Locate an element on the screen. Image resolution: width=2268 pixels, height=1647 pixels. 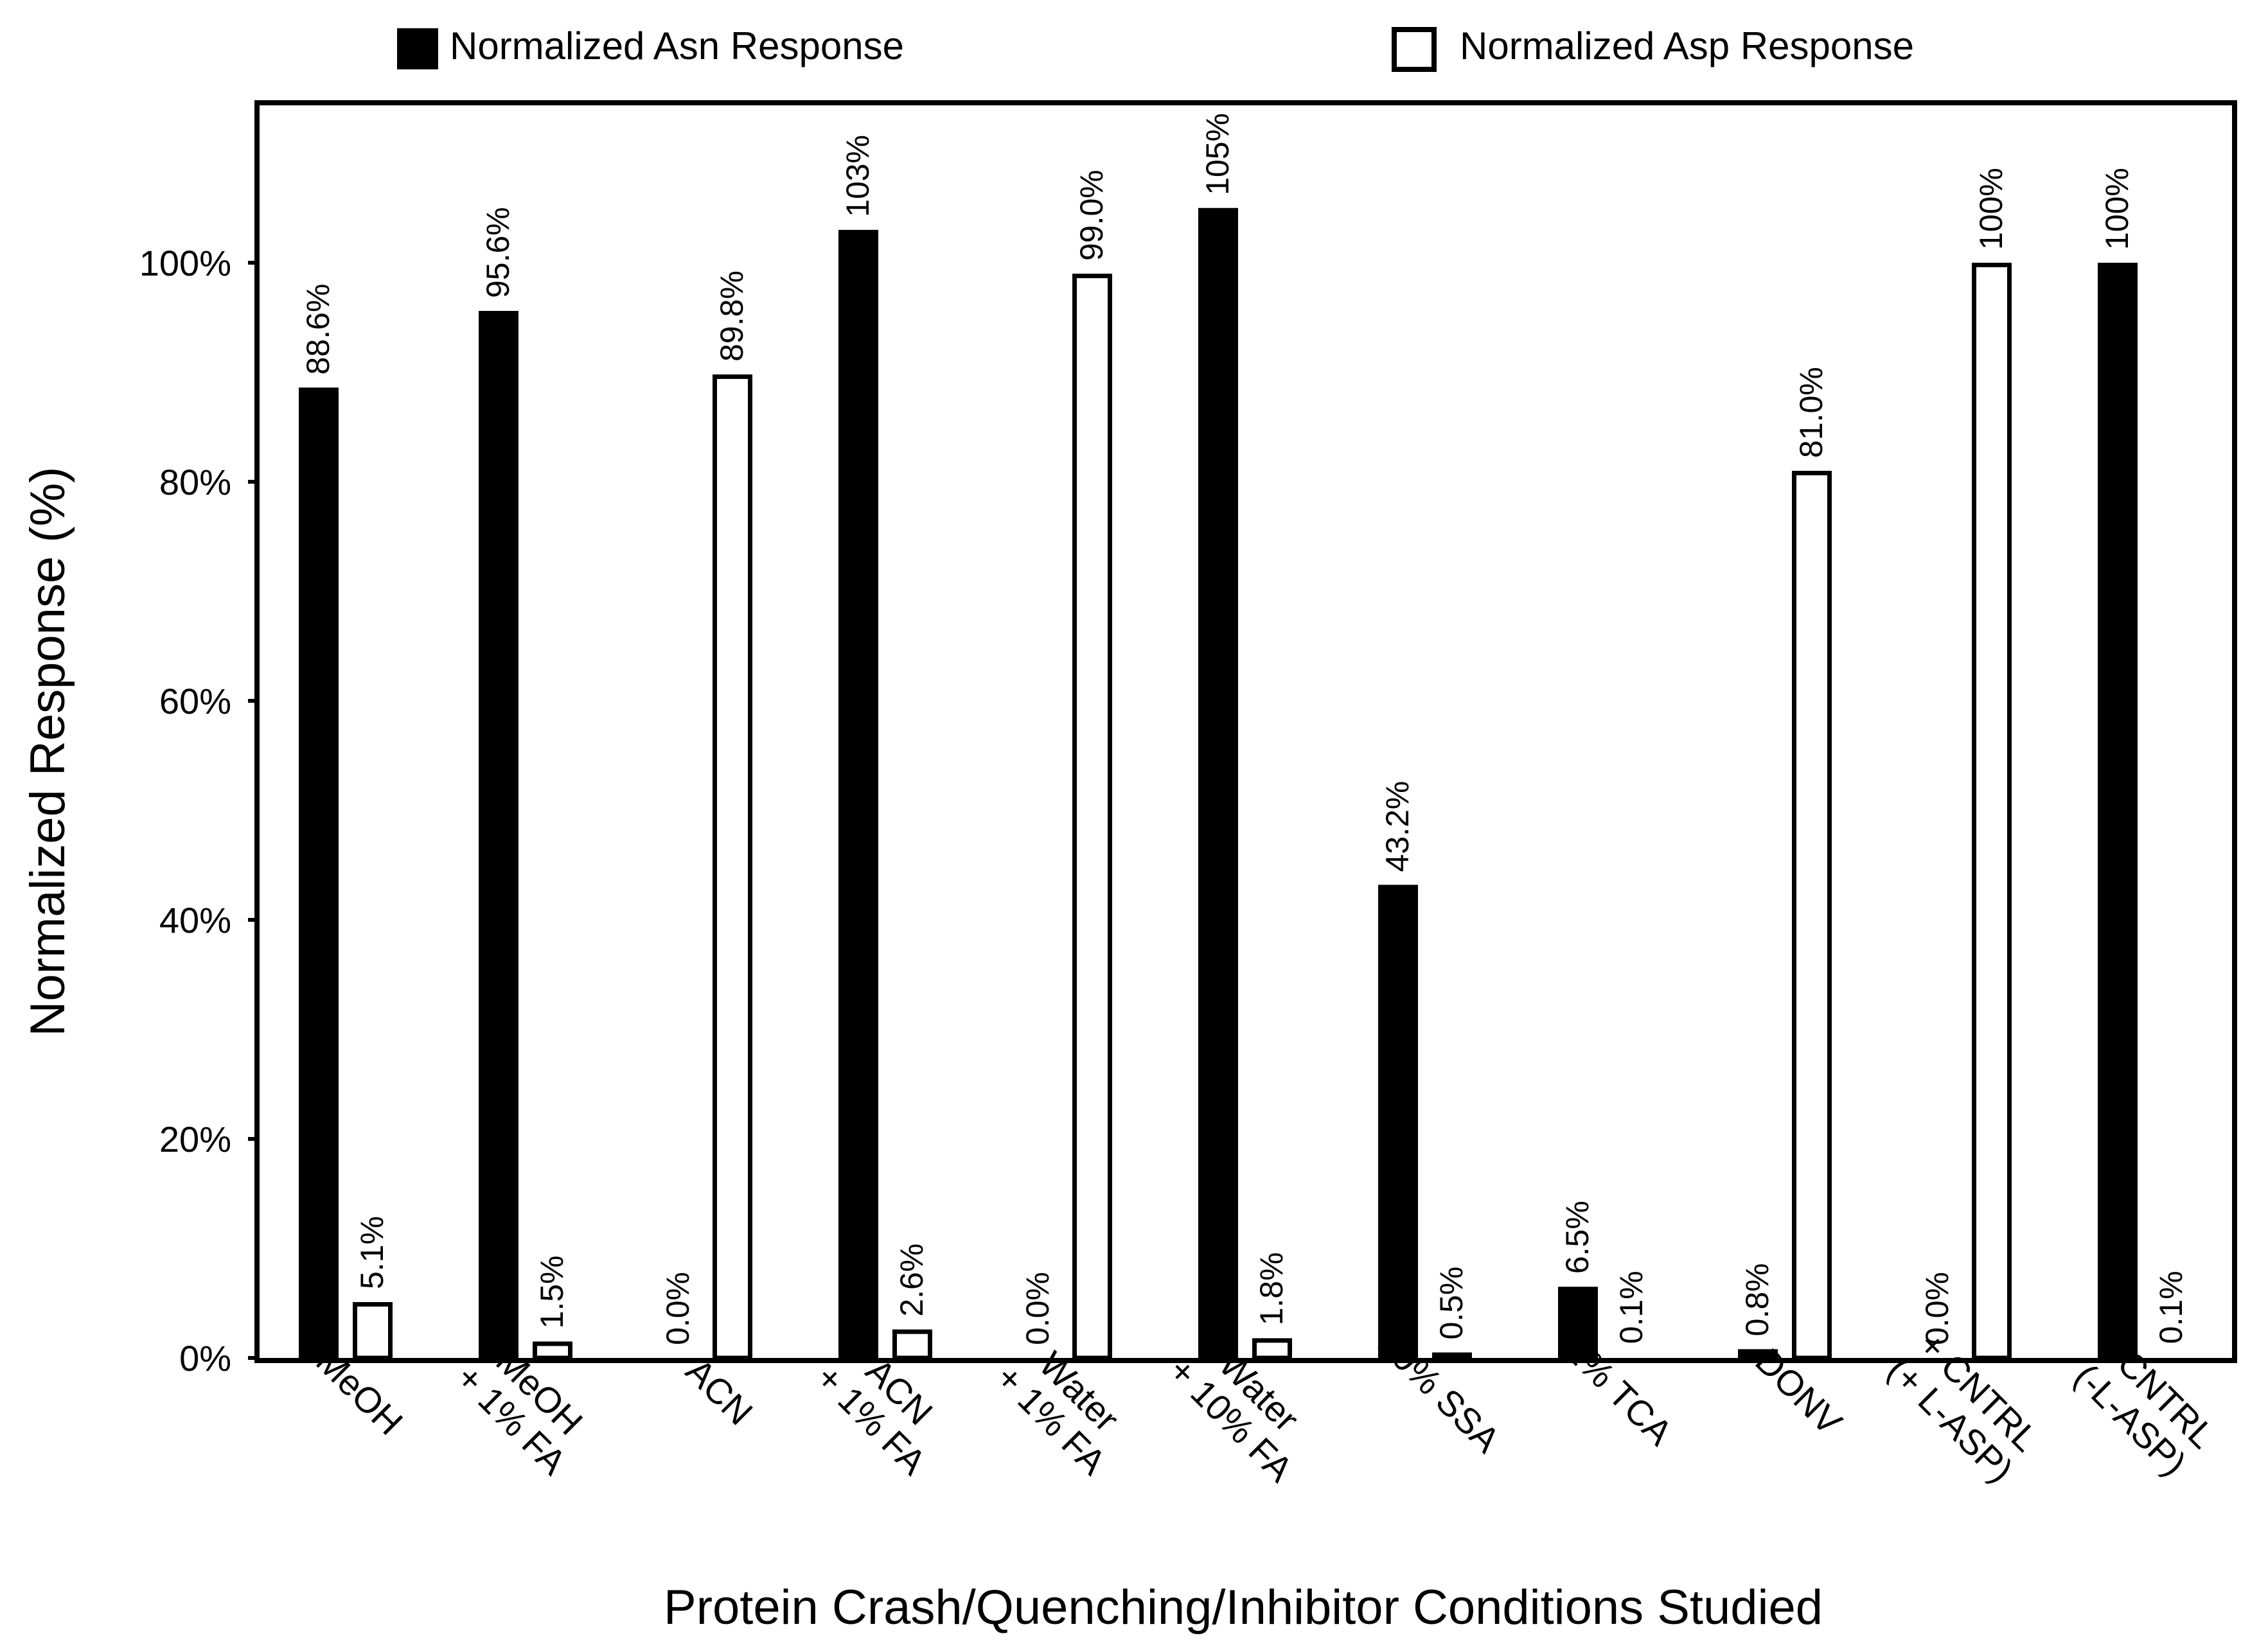
data-label-asp: 0.5% is located at coordinates (1451, 1303).